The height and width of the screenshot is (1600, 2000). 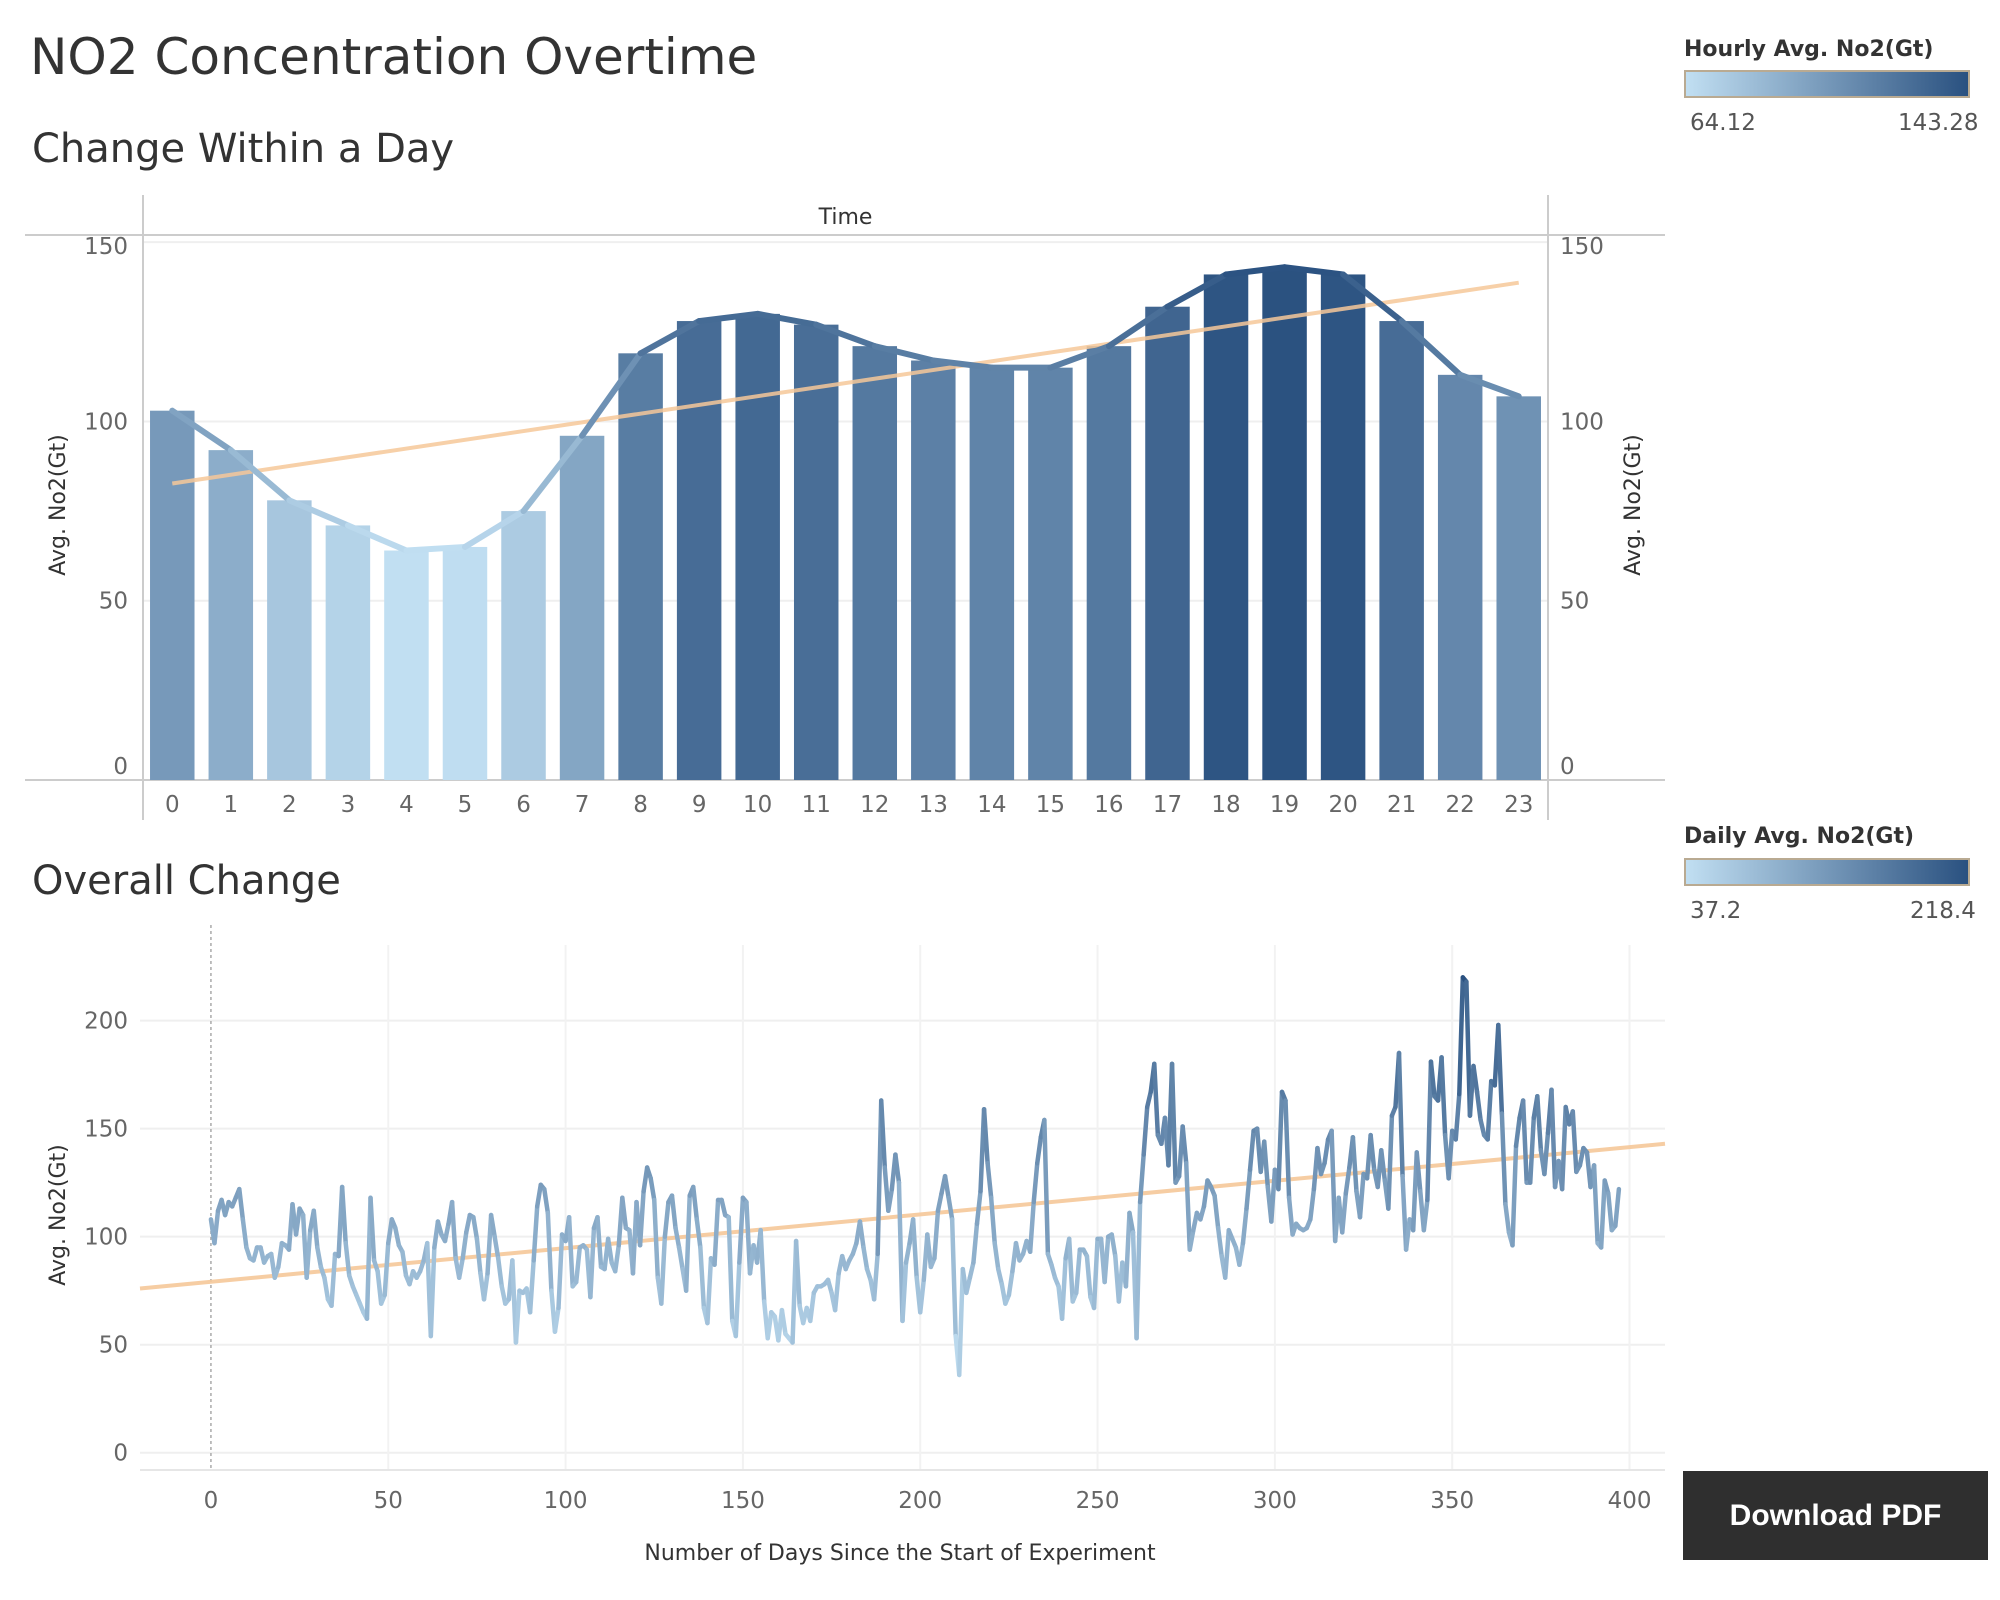 I want to click on x-tick-label: 200, so click(x=920, y=1501).